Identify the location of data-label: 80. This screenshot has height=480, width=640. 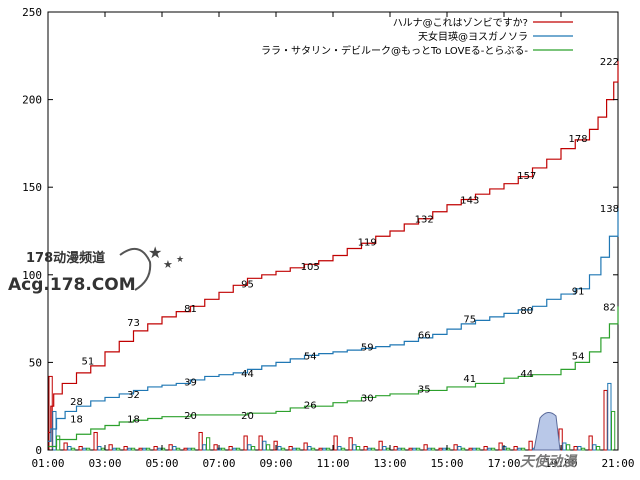
(526, 311).